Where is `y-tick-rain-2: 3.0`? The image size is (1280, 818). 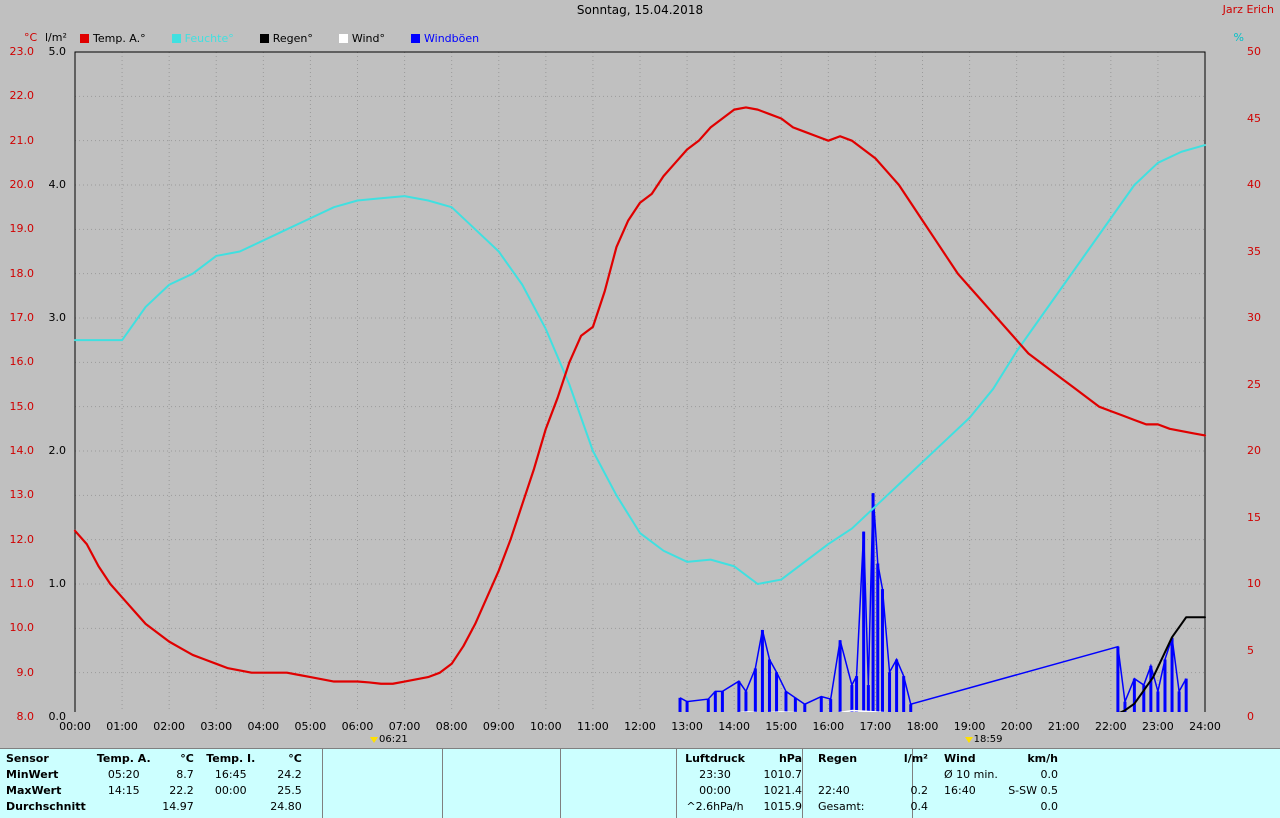
y-tick-rain-2: 3.0 is located at coordinates (57, 317).